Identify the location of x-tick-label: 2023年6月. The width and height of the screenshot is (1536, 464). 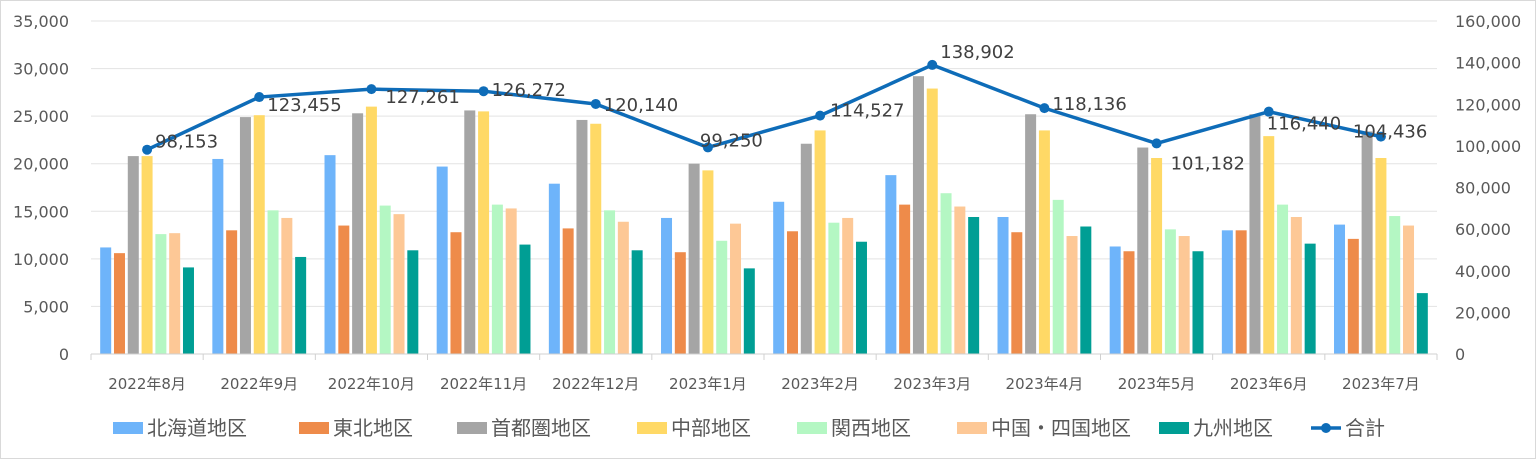
(1269, 384).